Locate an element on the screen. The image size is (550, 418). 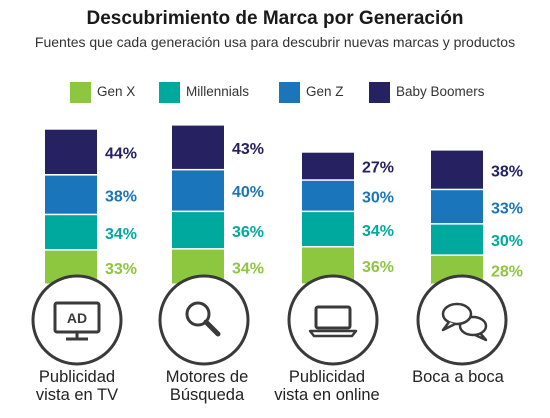
value-label-search-baby-boomers: 43% is located at coordinates (248, 149).